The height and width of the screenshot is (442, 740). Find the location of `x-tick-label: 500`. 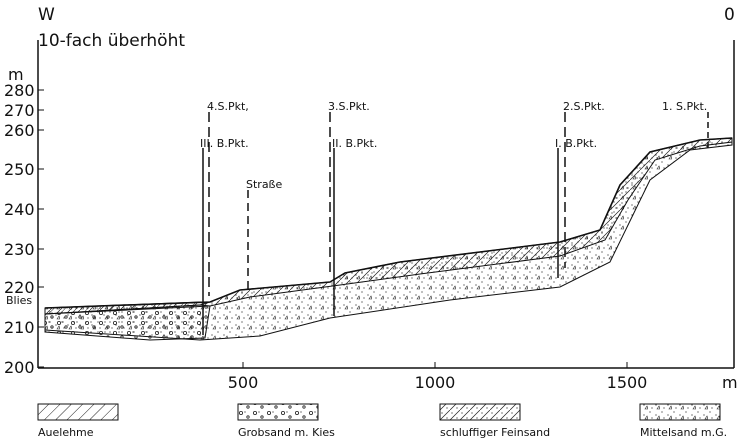

x-tick-label: 500 is located at coordinates (243, 382).